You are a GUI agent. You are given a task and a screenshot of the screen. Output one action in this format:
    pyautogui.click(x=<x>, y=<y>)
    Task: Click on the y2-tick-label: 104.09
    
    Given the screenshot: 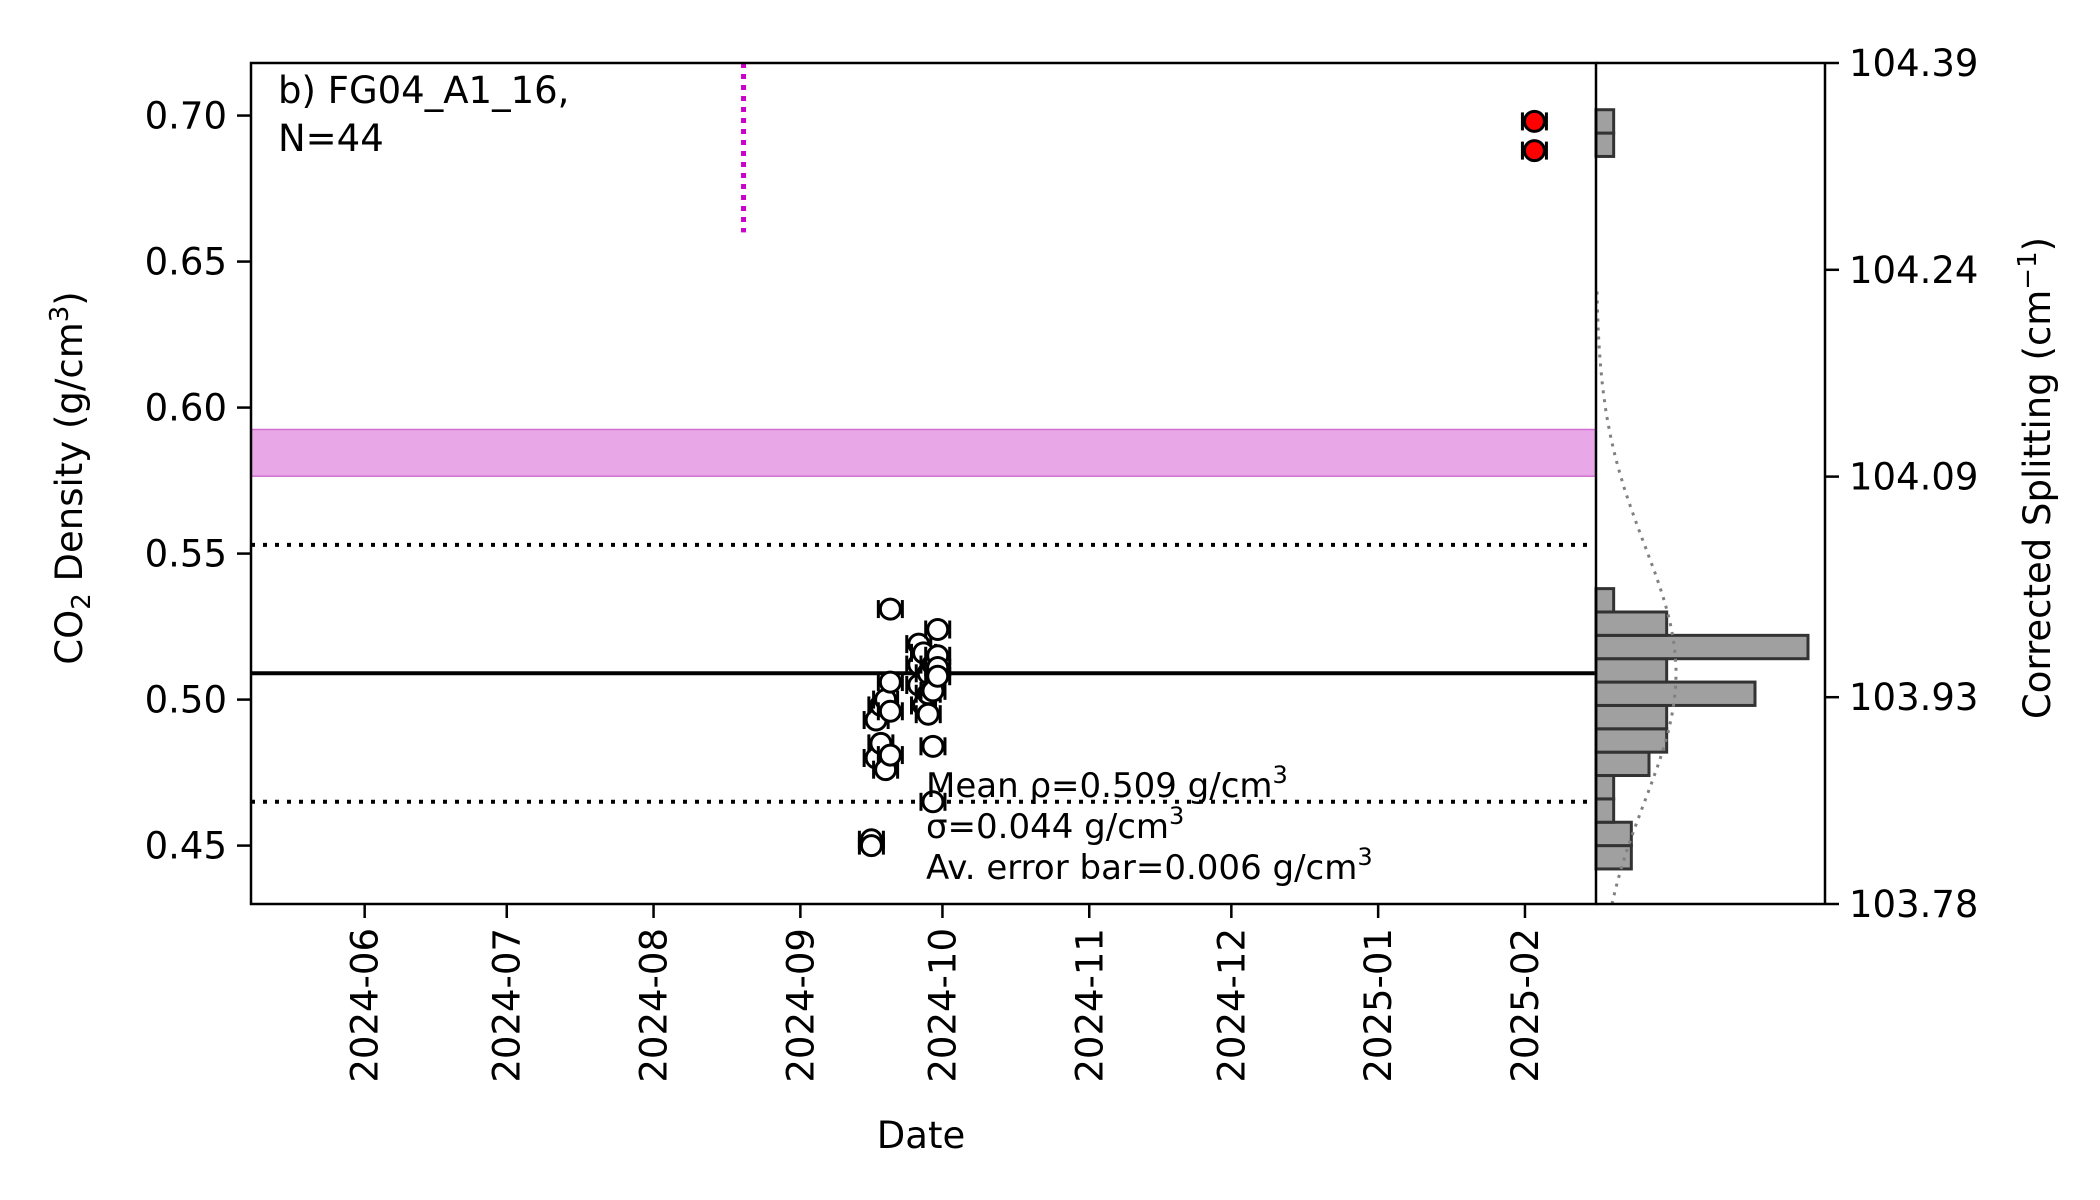 What is the action you would take?
    pyautogui.click(x=1913, y=477)
    